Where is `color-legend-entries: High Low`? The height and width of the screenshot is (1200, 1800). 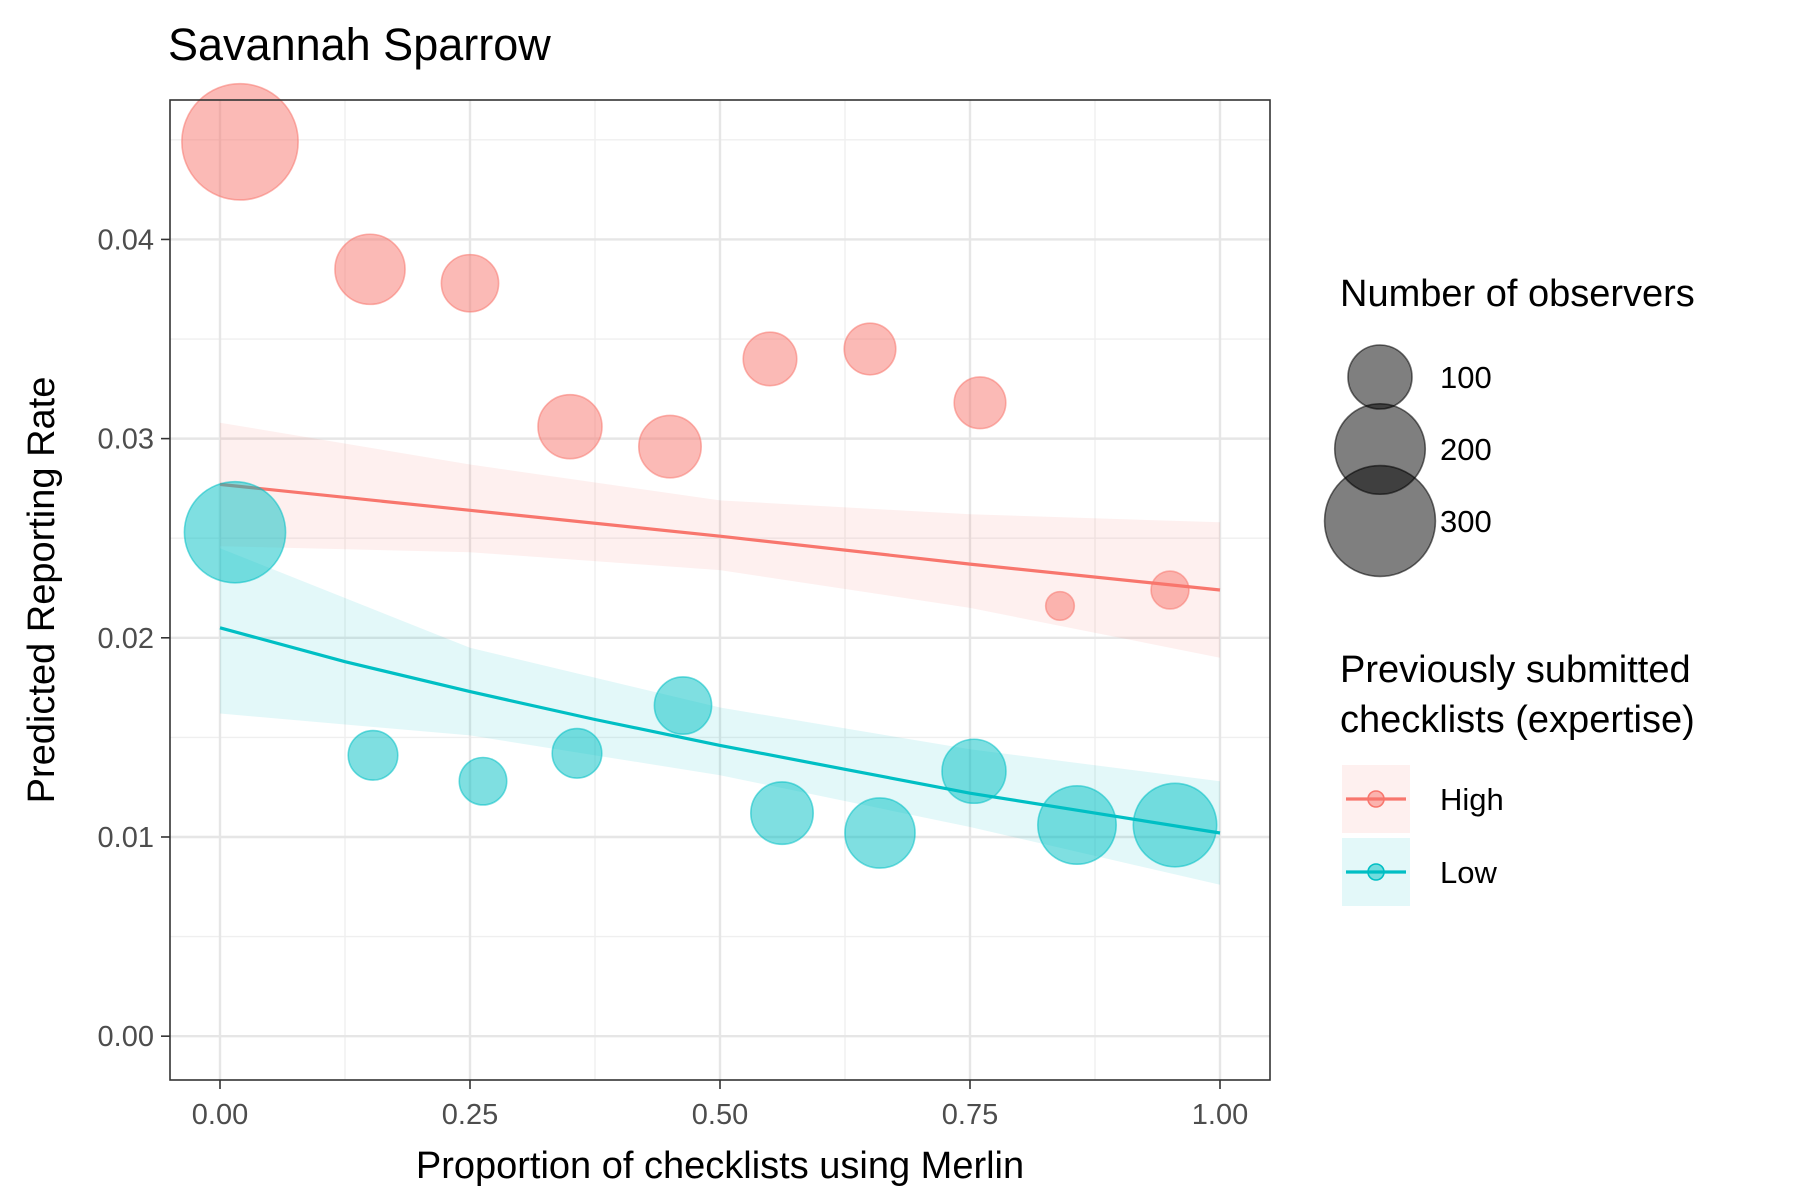 color-legend-entries: High Low is located at coordinates (1423, 835).